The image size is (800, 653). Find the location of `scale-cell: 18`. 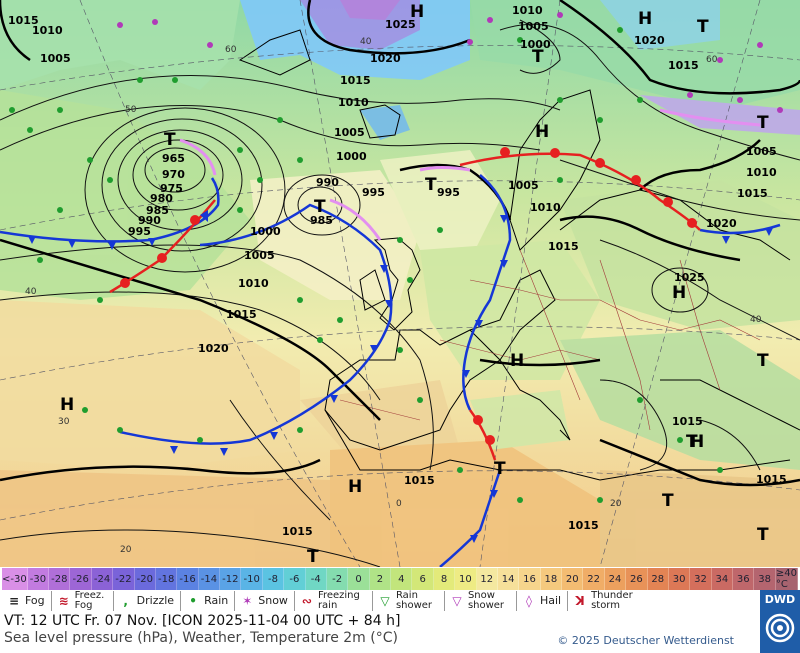

scale-cell: 18 is located at coordinates (551, 579).